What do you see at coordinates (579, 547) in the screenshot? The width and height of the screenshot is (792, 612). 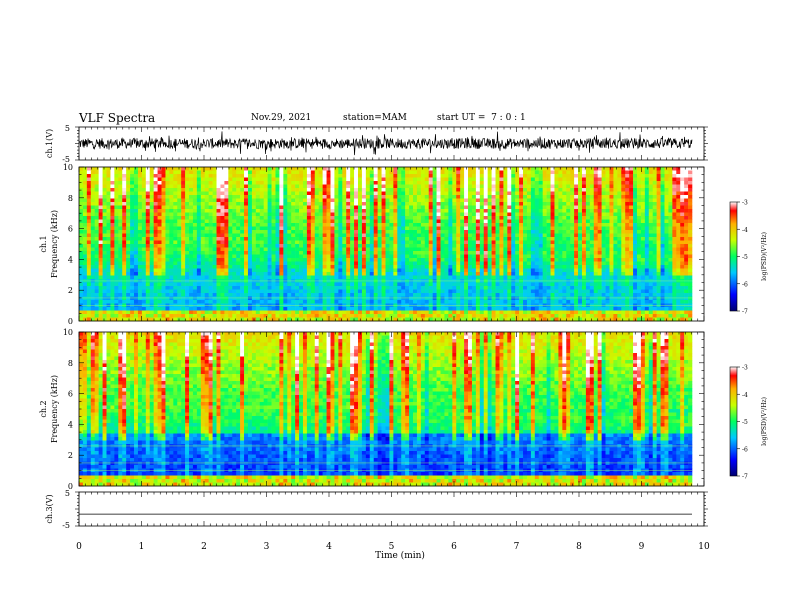 I see `x-tick-label: 8` at bounding box center [579, 547].